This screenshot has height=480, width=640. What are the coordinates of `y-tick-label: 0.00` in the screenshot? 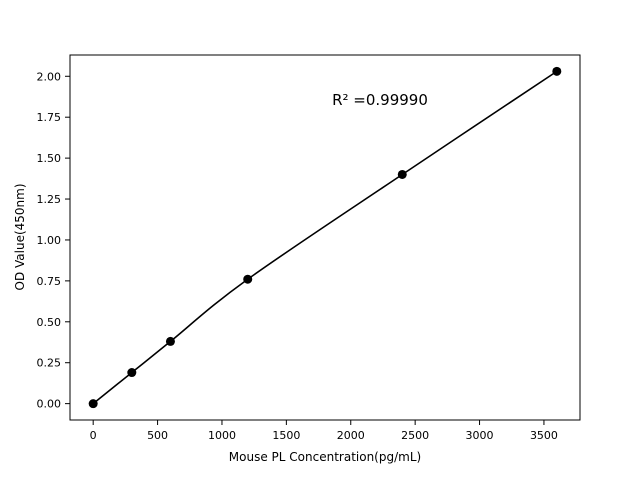 It's located at (49, 404).